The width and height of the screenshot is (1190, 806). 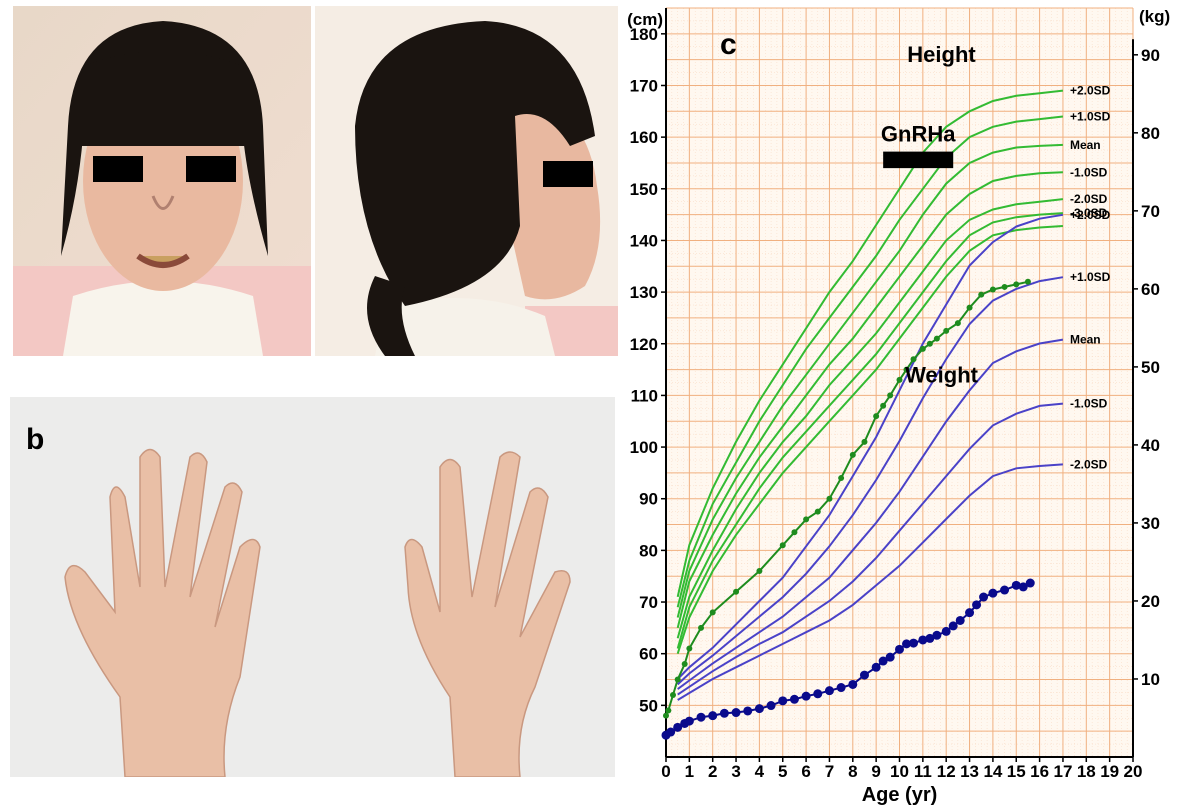 I want to click on height-sd-label: -1.0SD, so click(x=1089, y=172).